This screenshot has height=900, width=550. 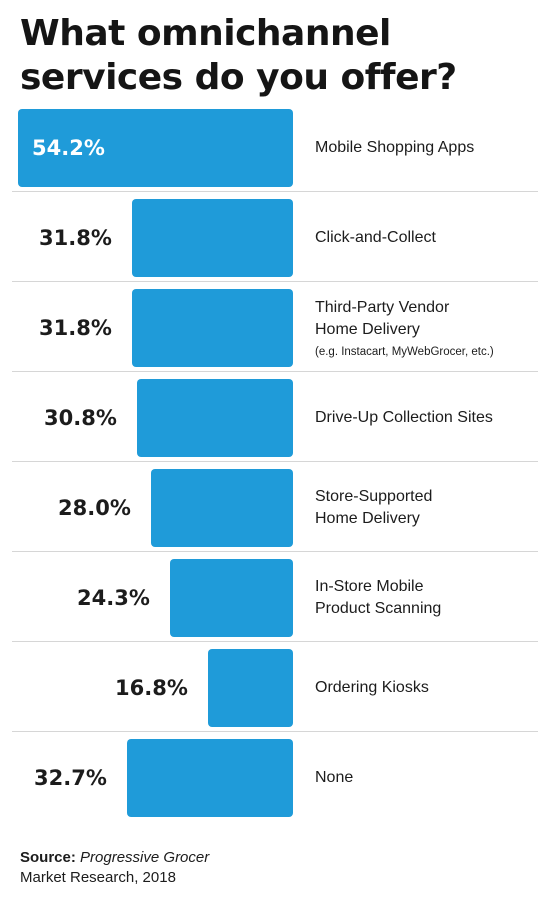 What do you see at coordinates (94, 508) in the screenshot?
I see `value-label: 28.0%` at bounding box center [94, 508].